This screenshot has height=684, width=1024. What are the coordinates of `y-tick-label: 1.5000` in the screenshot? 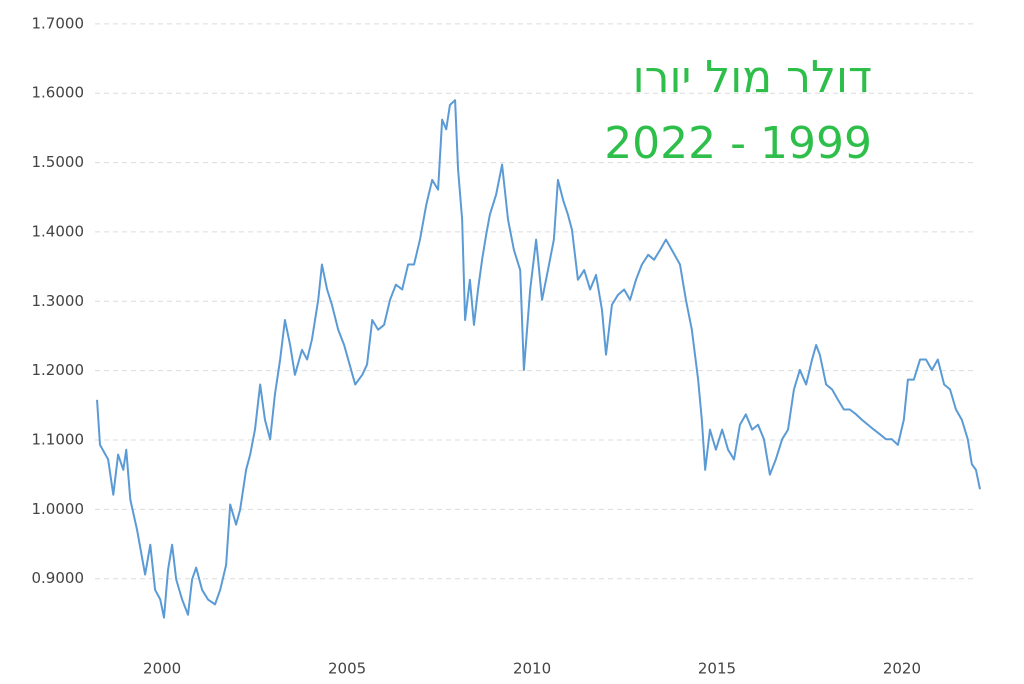 It's located at (58, 162).